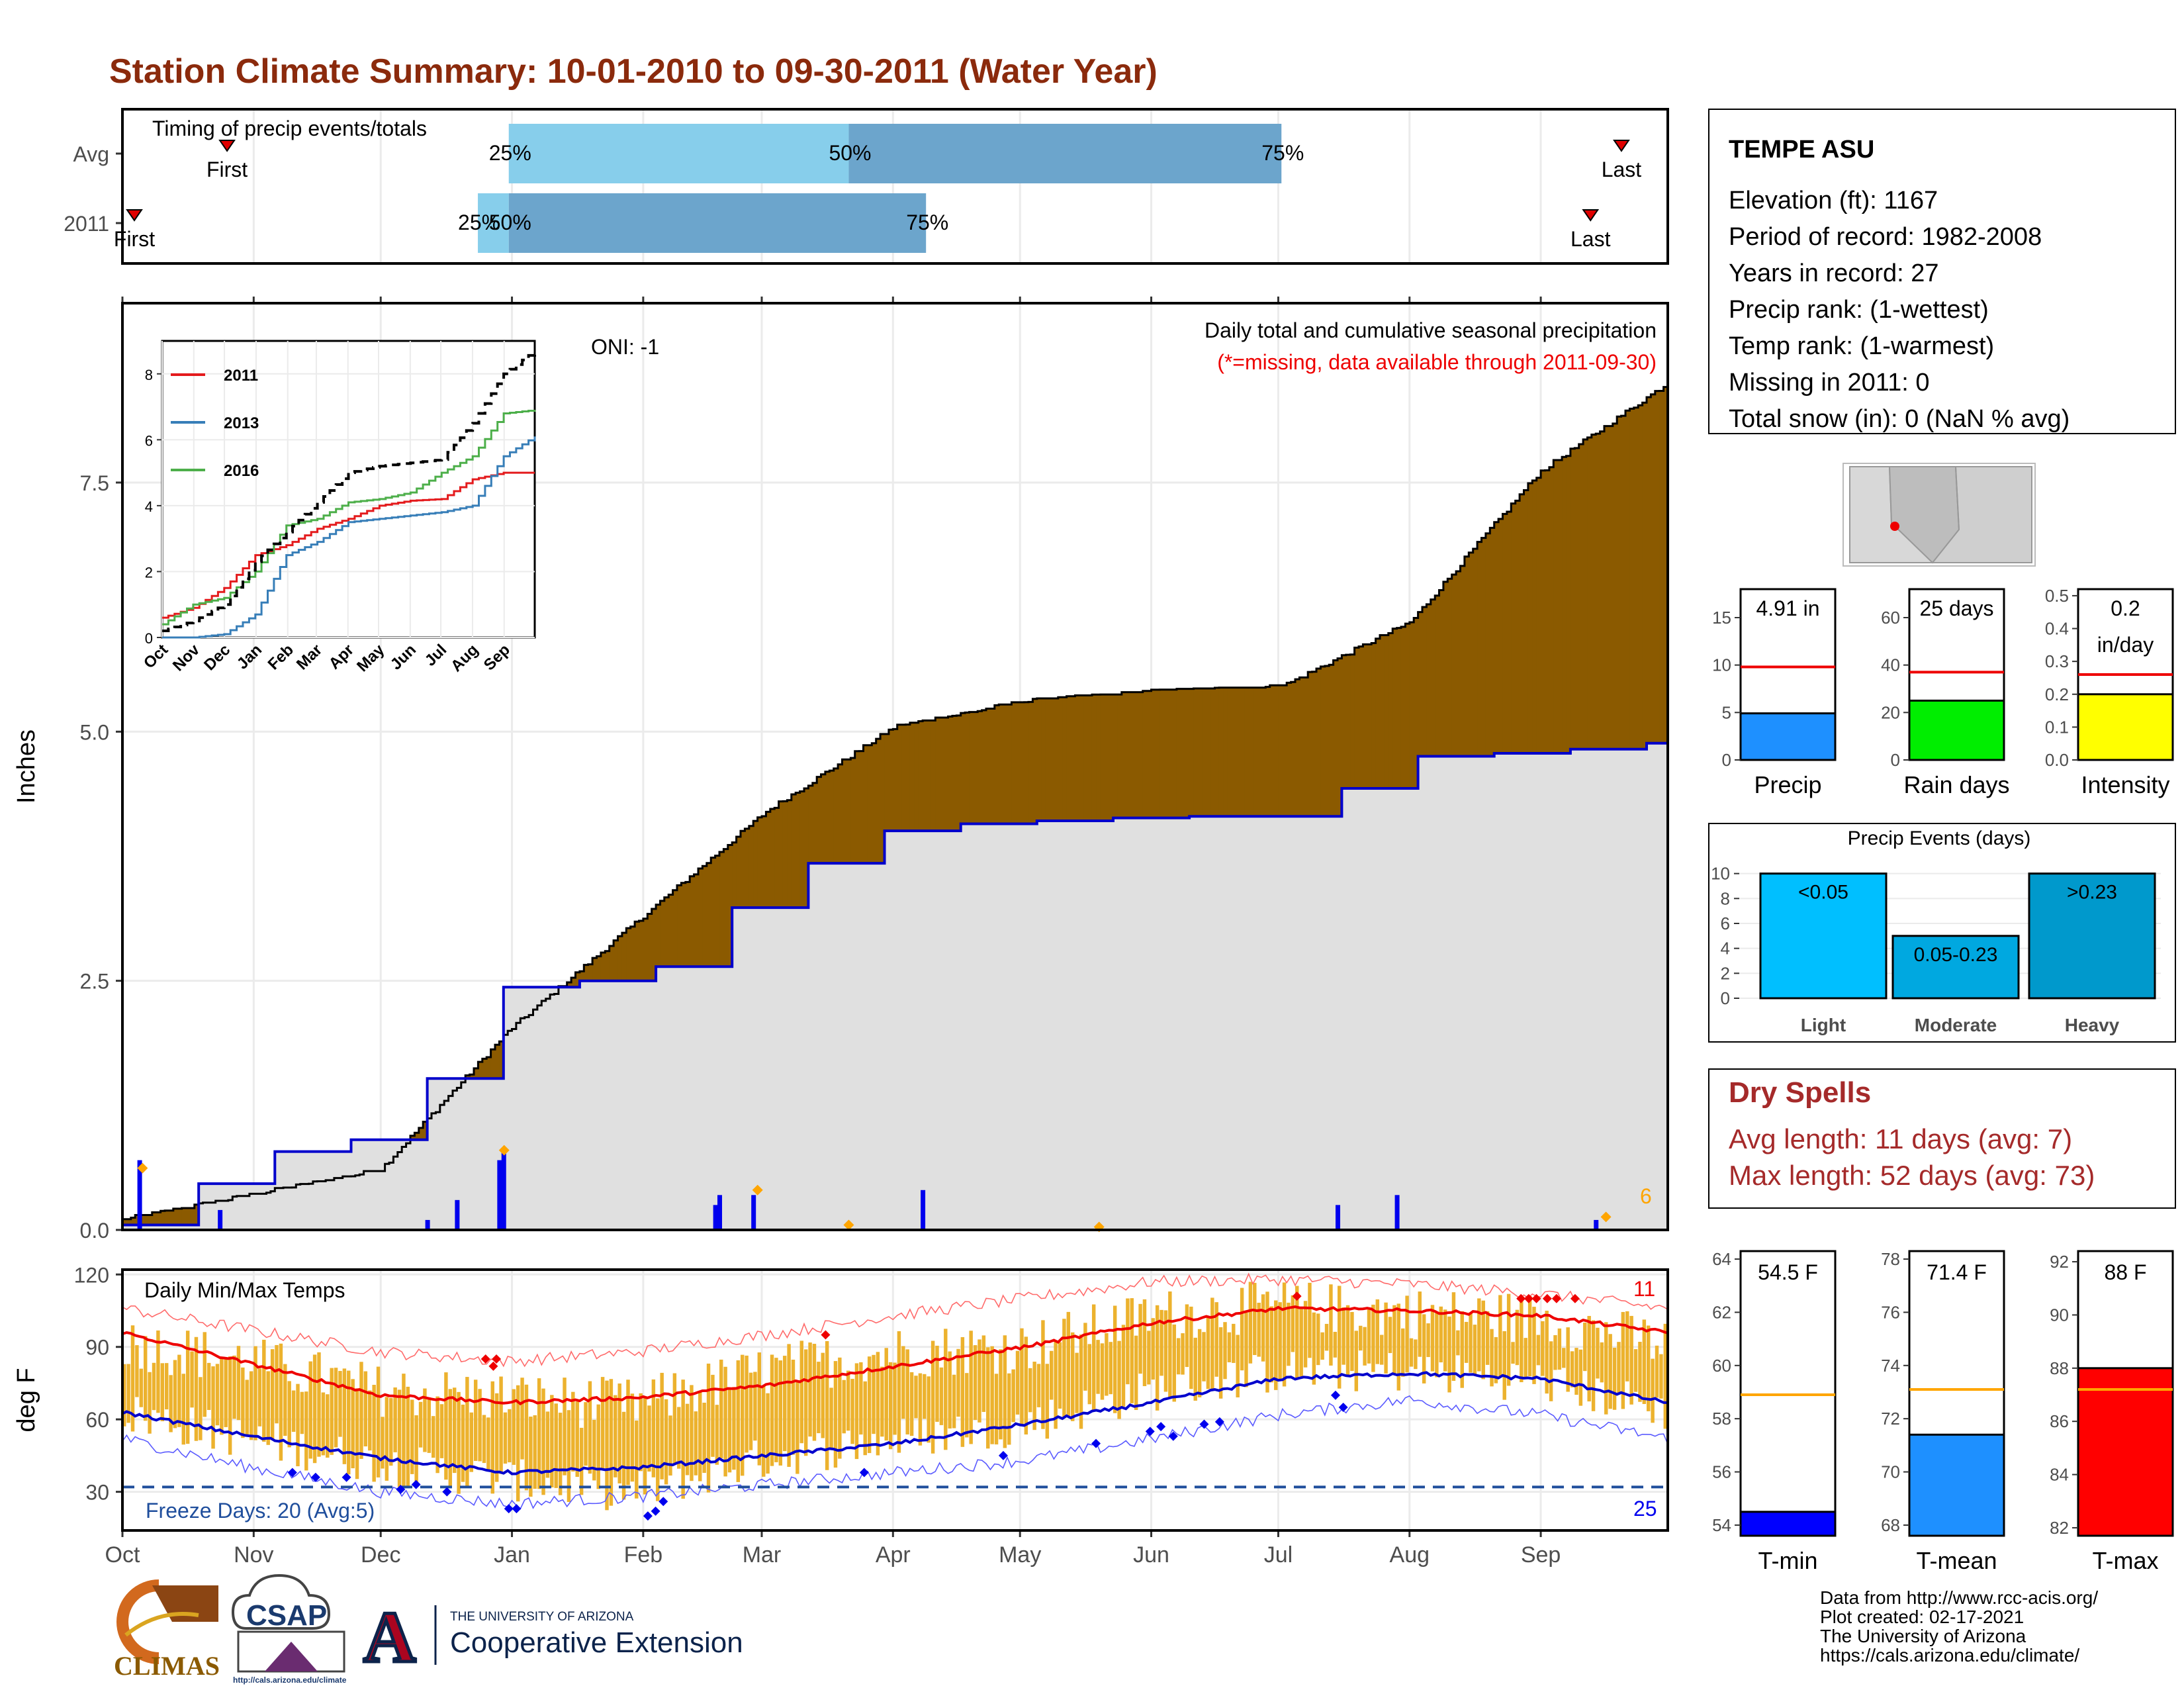 This screenshot has height=1688, width=2184. I want to click on precip-daily-bar, so click(1397, 1212).